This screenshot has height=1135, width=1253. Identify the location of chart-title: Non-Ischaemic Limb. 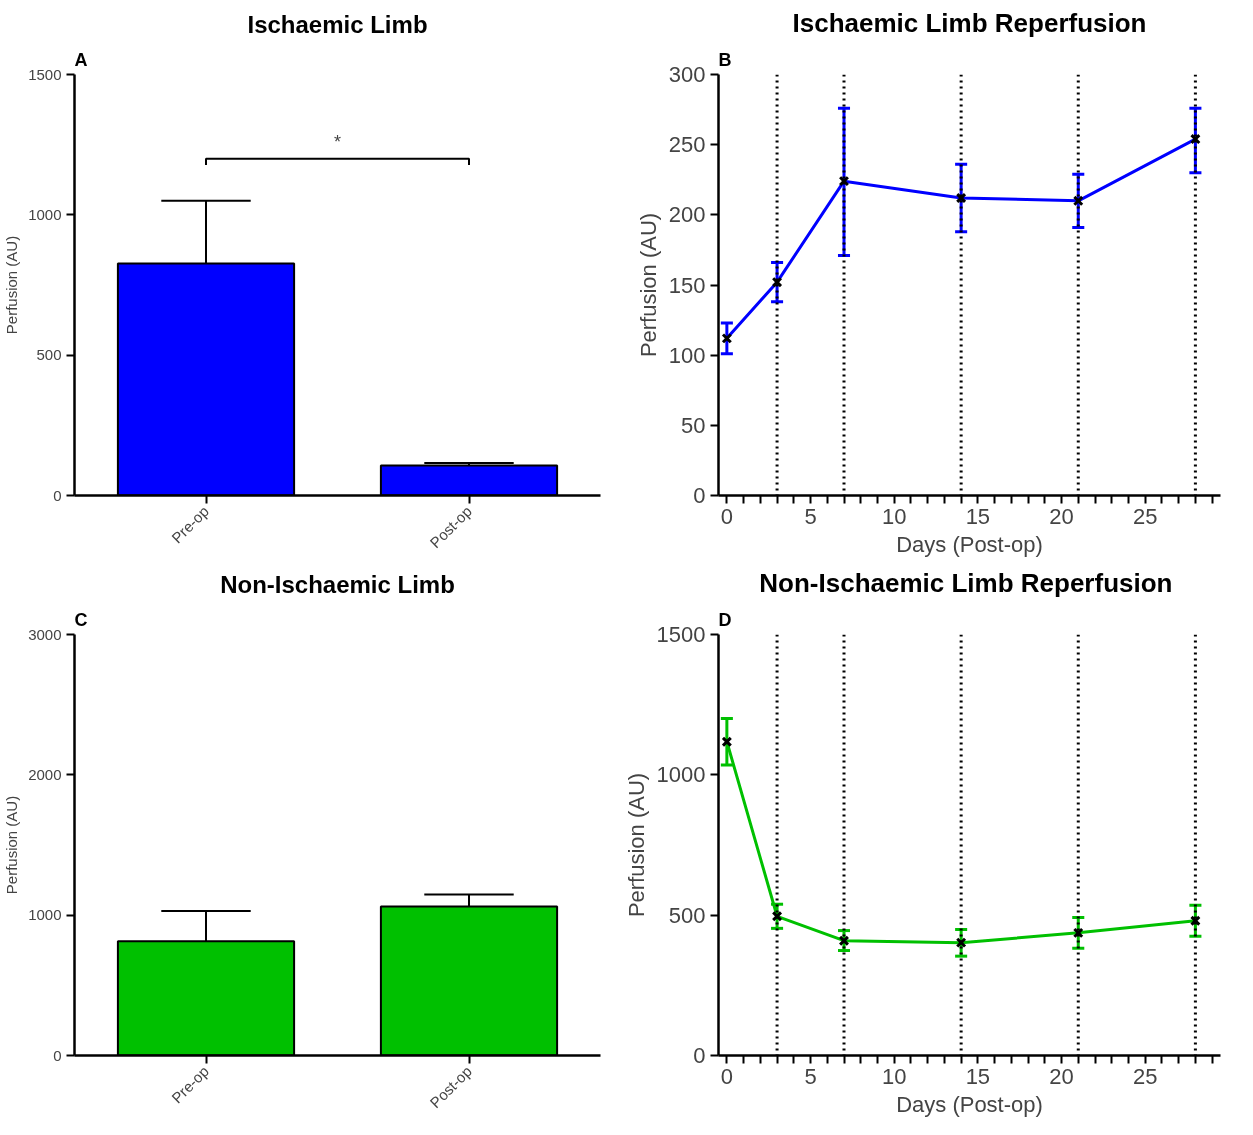
(337, 584).